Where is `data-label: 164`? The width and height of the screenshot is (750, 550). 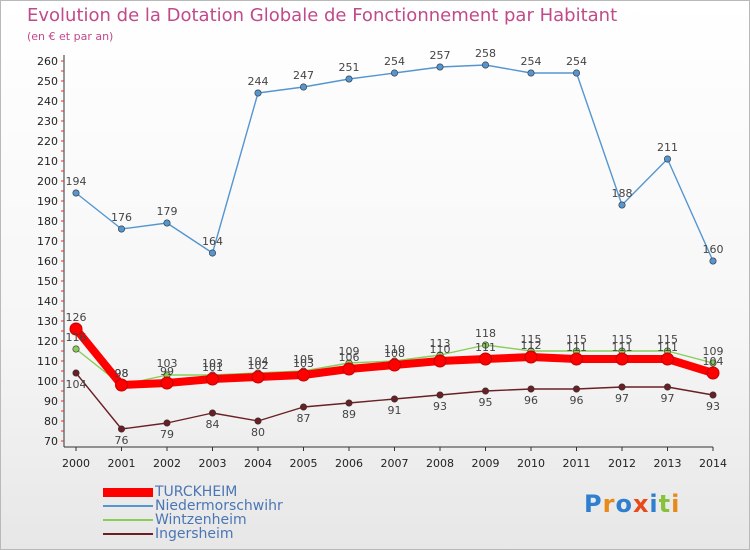
data-label: 164 is located at coordinates (212, 241).